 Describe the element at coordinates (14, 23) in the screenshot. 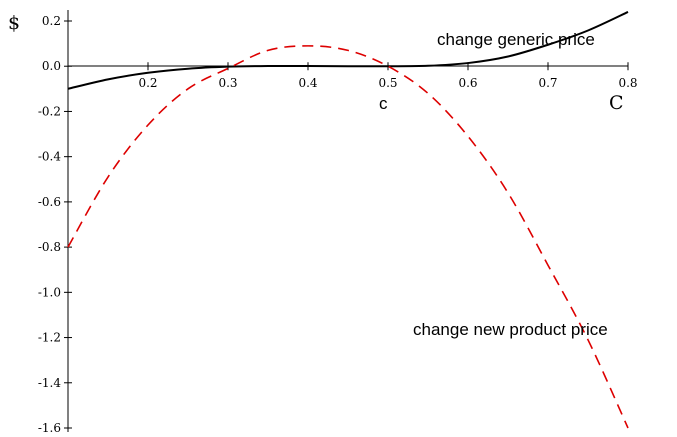

I see `y-unit-label: $` at that location.